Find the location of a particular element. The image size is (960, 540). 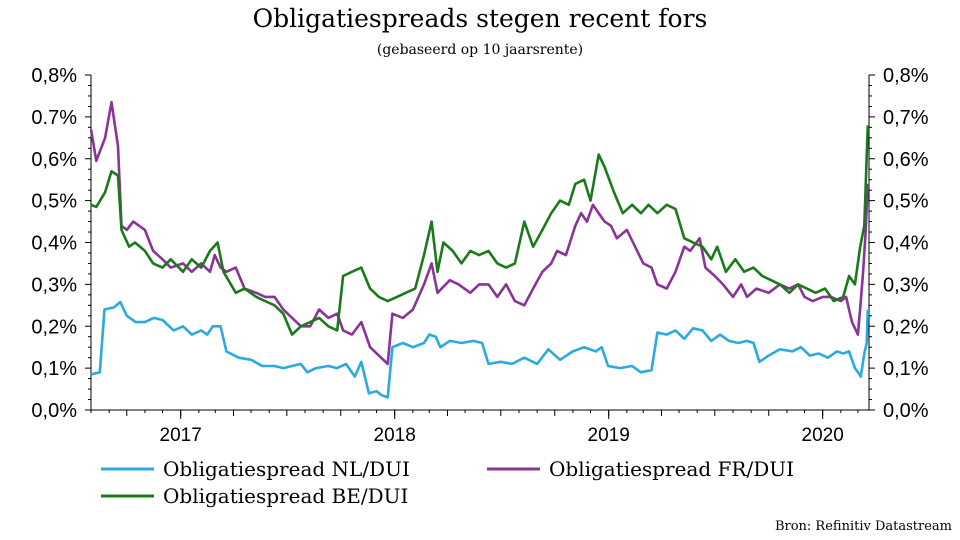

y-tick-label-right: 0,1% is located at coordinates (906, 369).